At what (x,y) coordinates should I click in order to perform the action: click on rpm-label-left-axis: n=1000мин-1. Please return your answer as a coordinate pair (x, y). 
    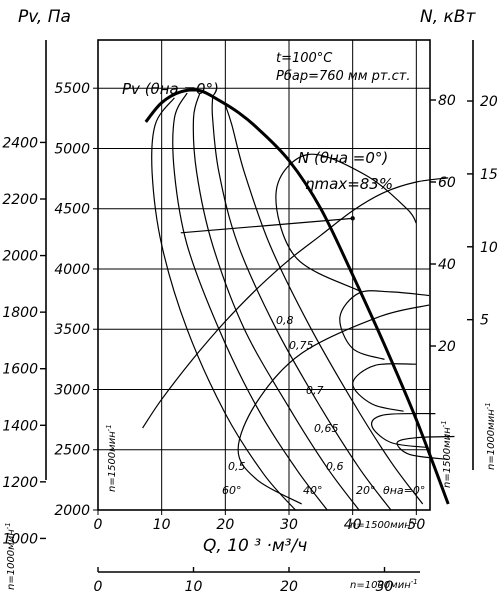
    Looking at the image, I should click on (10, 556).